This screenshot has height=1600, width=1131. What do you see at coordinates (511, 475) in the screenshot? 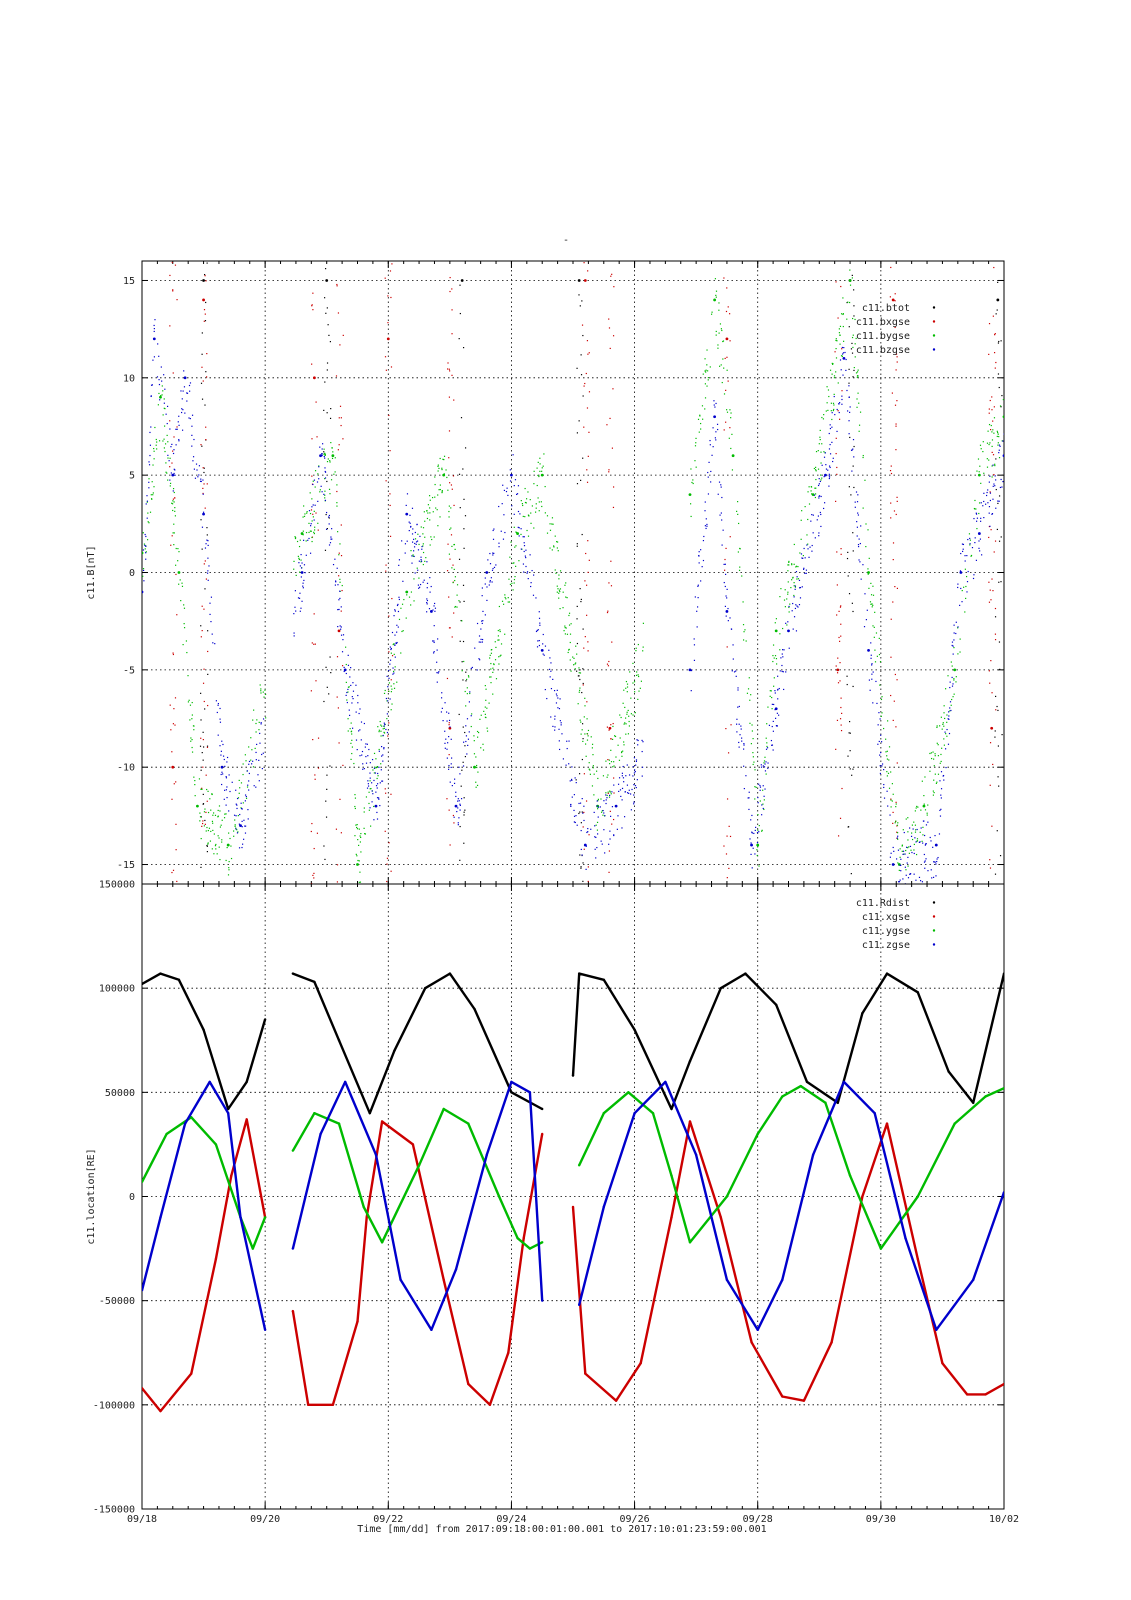
I see `data-point-c11-bzgse` at bounding box center [511, 475].